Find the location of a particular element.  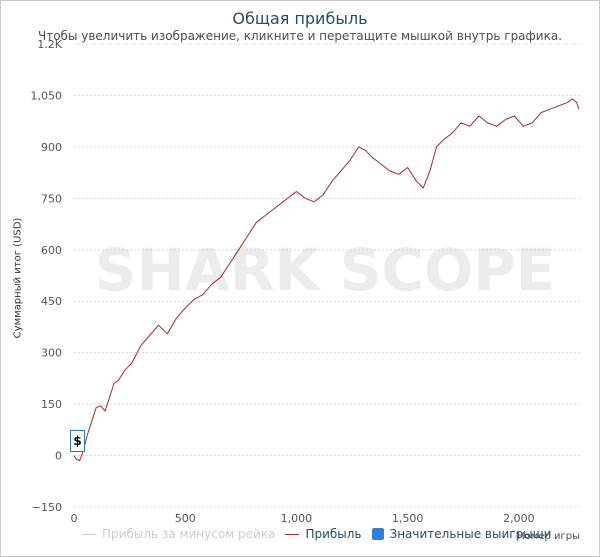

legend-label: Значительные выигрыши is located at coordinates (470, 534).